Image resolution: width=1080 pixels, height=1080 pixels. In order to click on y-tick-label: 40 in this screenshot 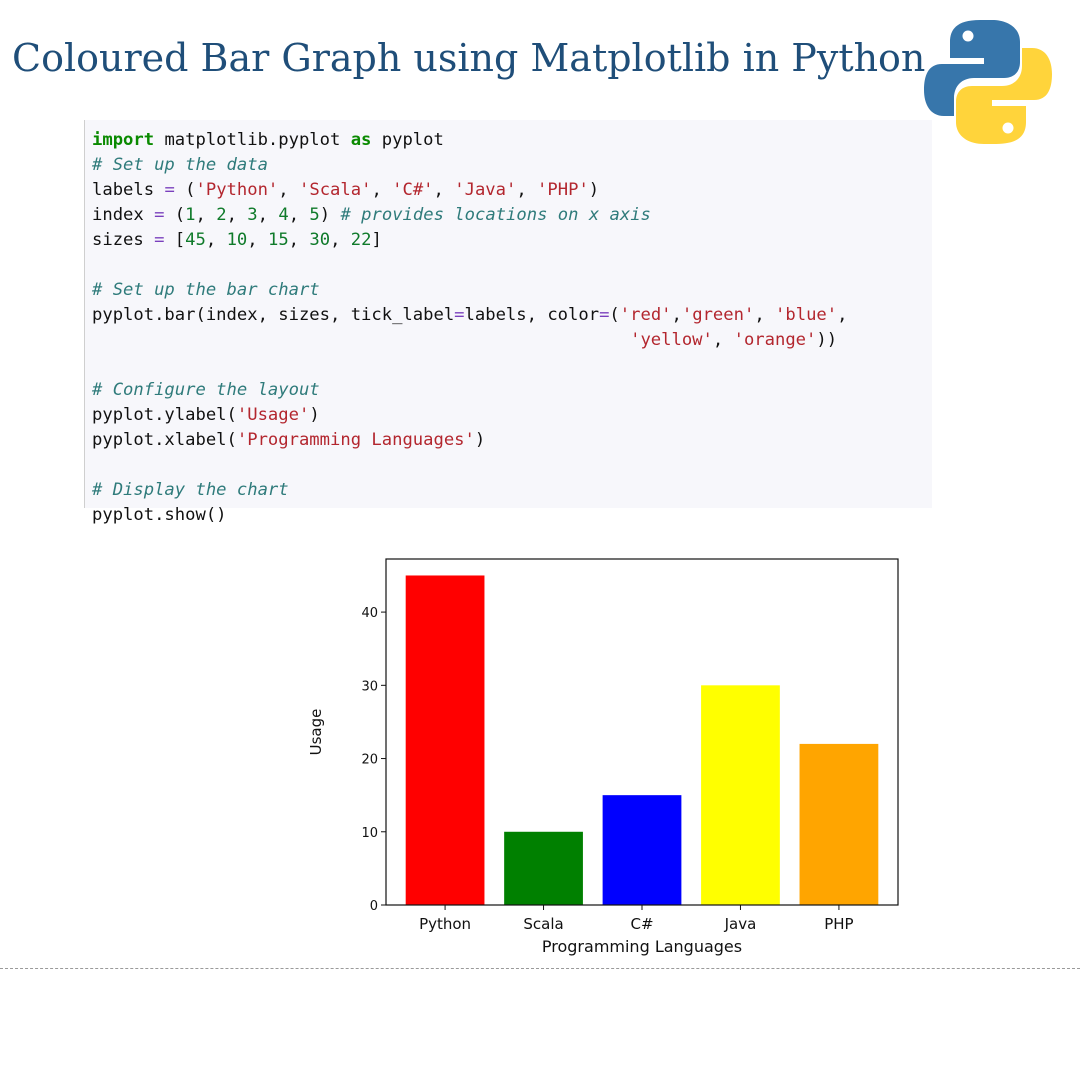, I will do `click(369, 613)`.